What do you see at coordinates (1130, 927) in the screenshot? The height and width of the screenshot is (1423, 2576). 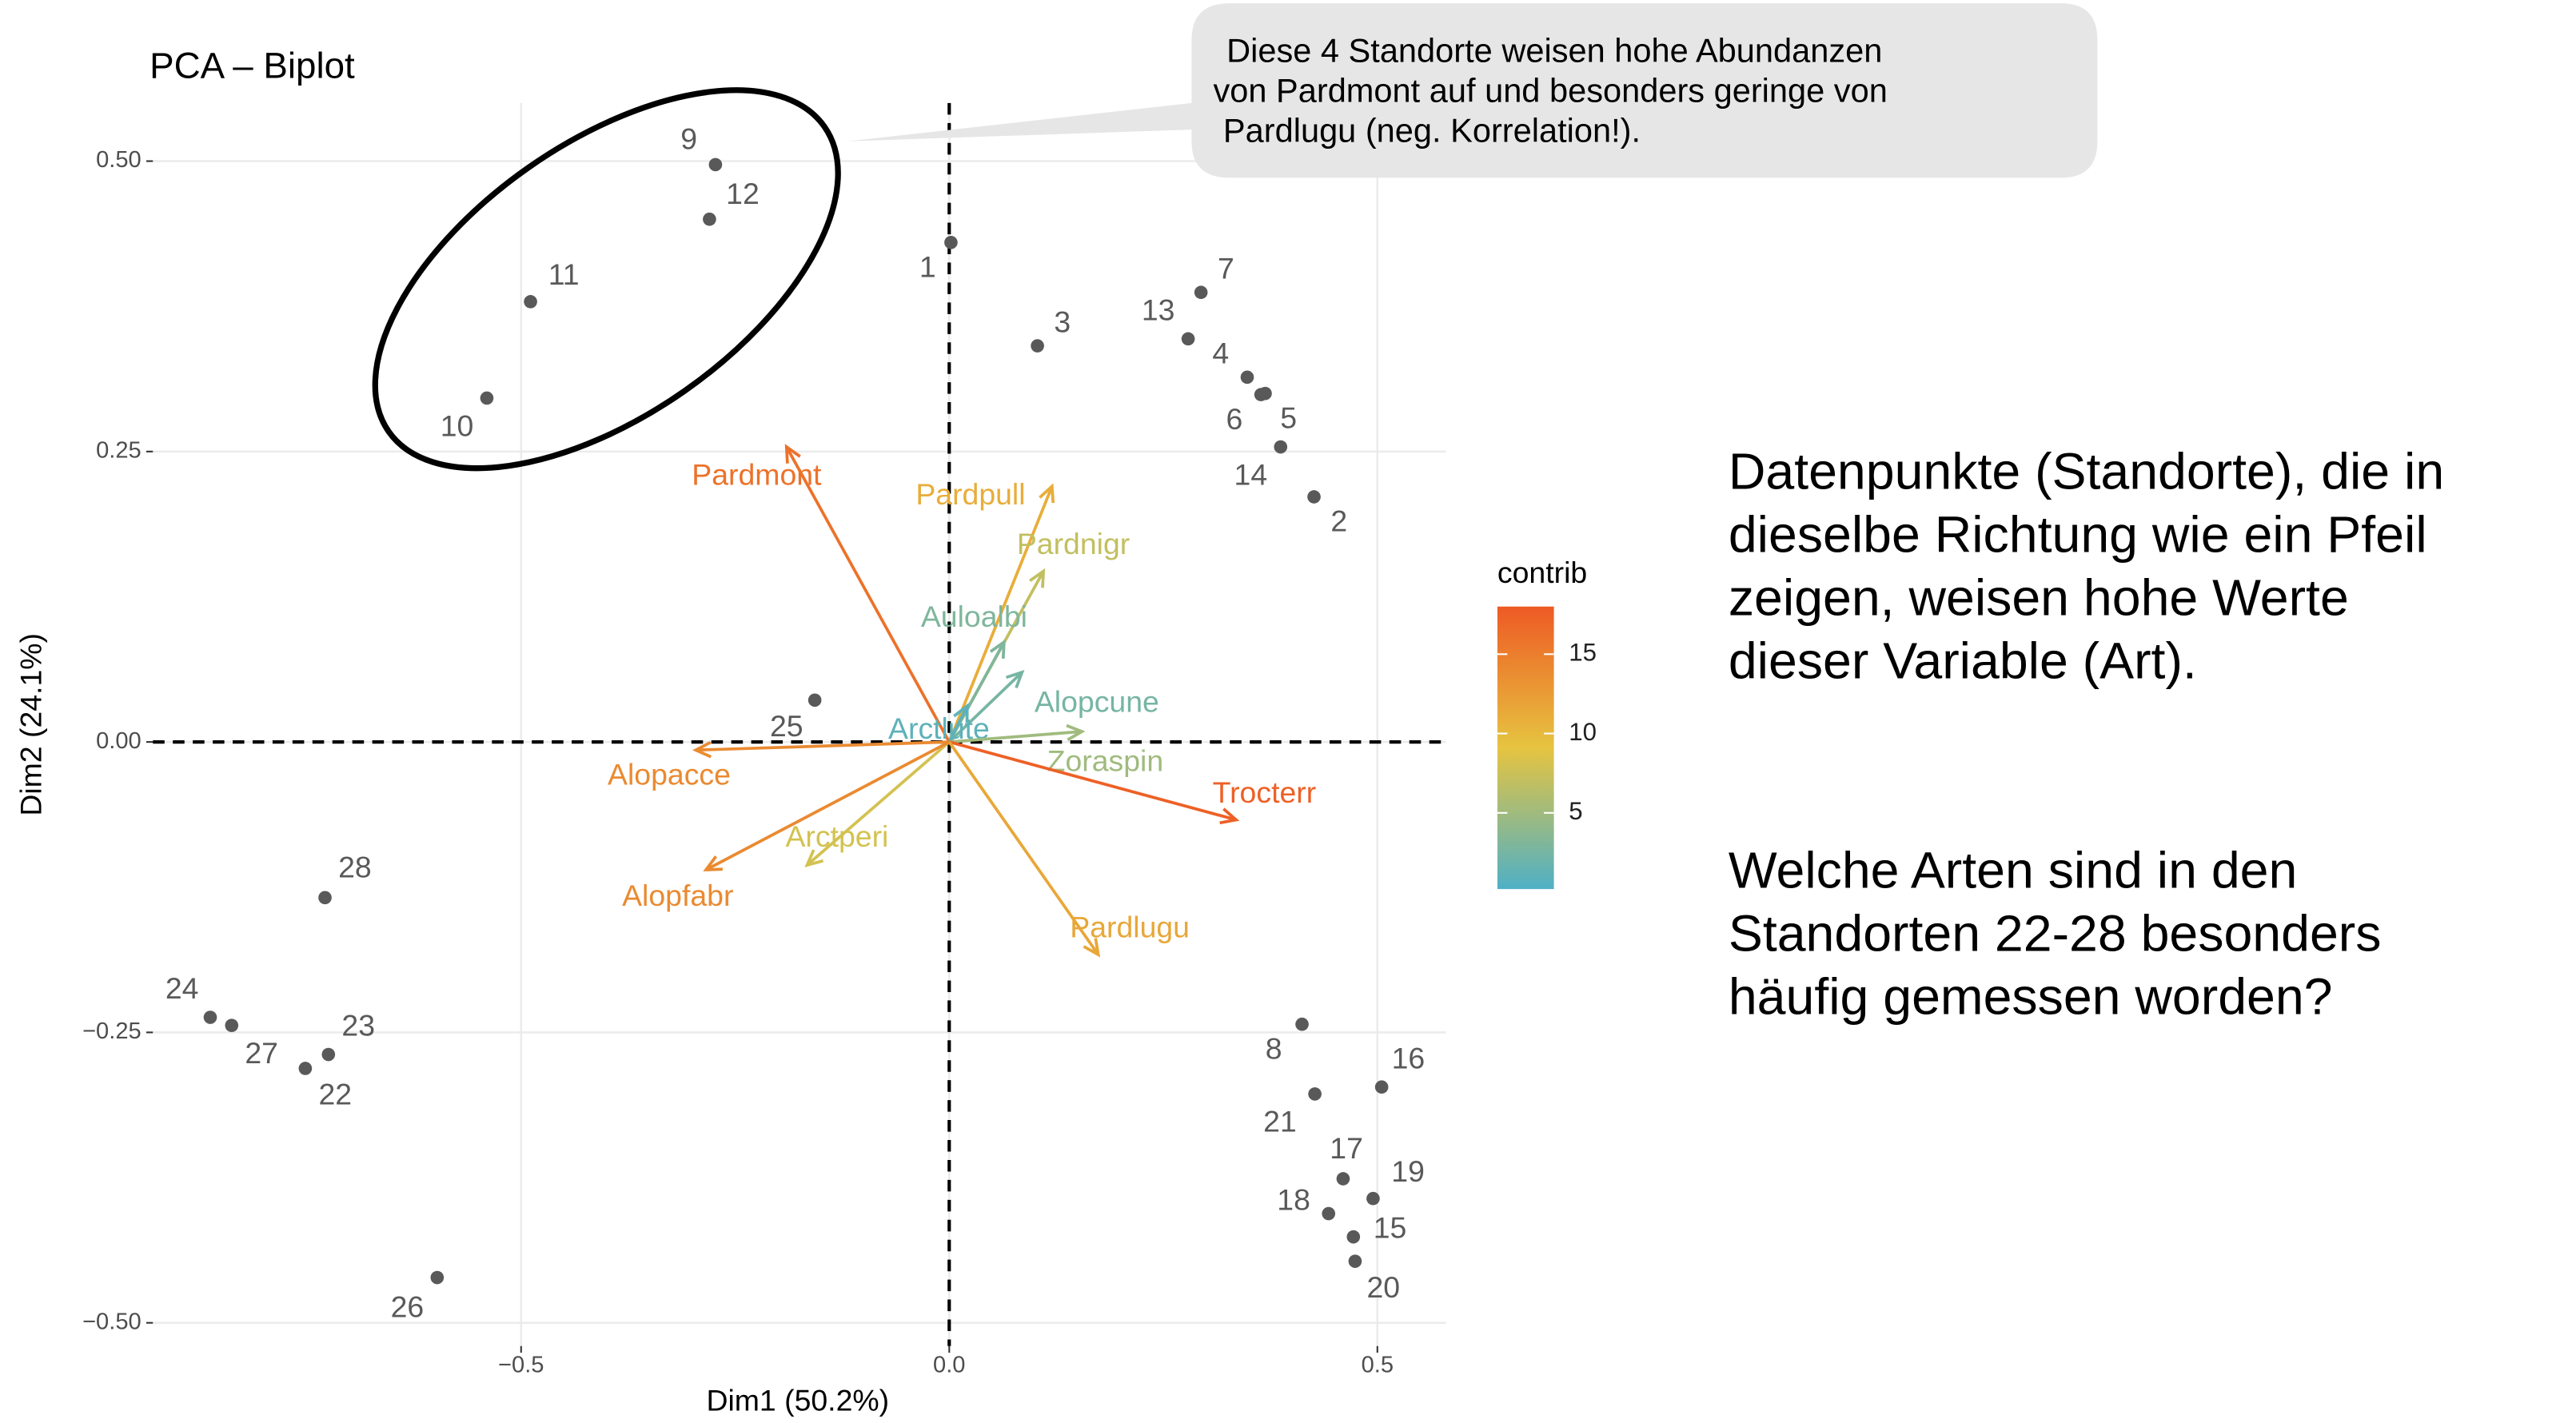 I see `variable-label: Pardlugu` at bounding box center [1130, 927].